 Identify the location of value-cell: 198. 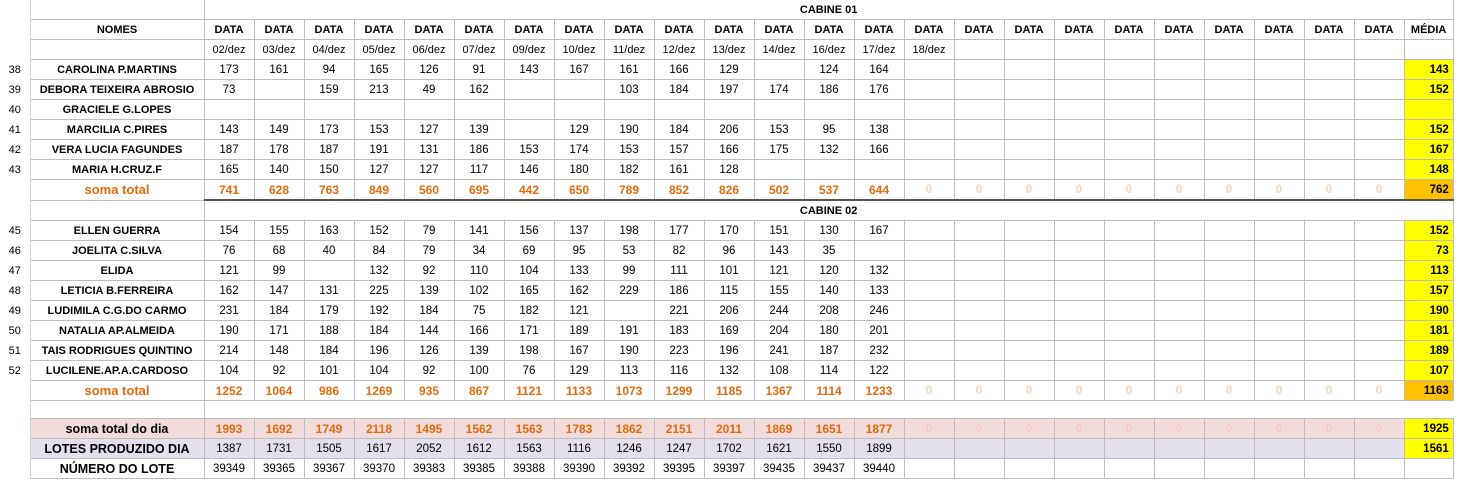
(529, 350).